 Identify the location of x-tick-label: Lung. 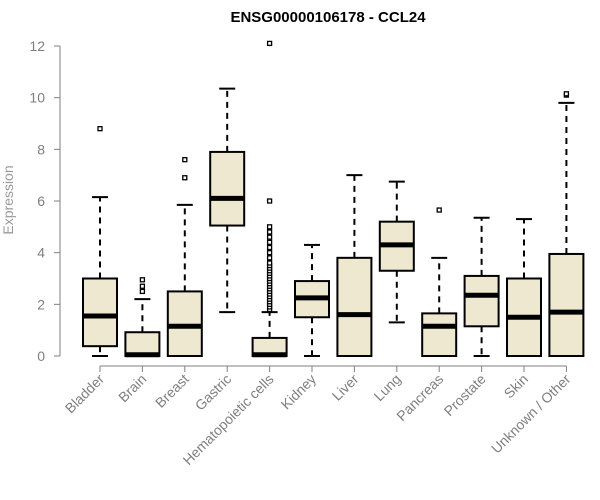
(387, 387).